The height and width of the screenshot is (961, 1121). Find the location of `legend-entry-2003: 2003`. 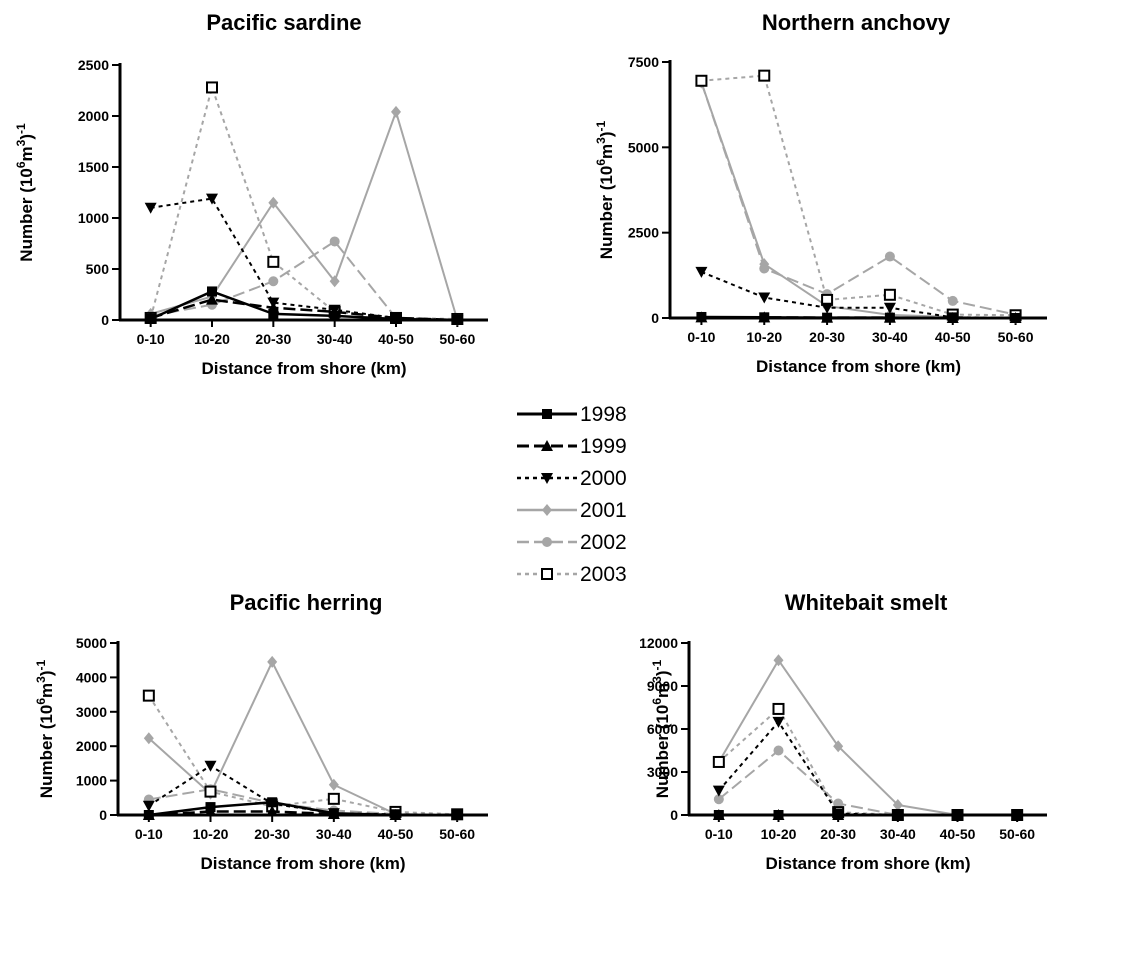

legend-entry-2003: 2003 is located at coordinates (572, 574).